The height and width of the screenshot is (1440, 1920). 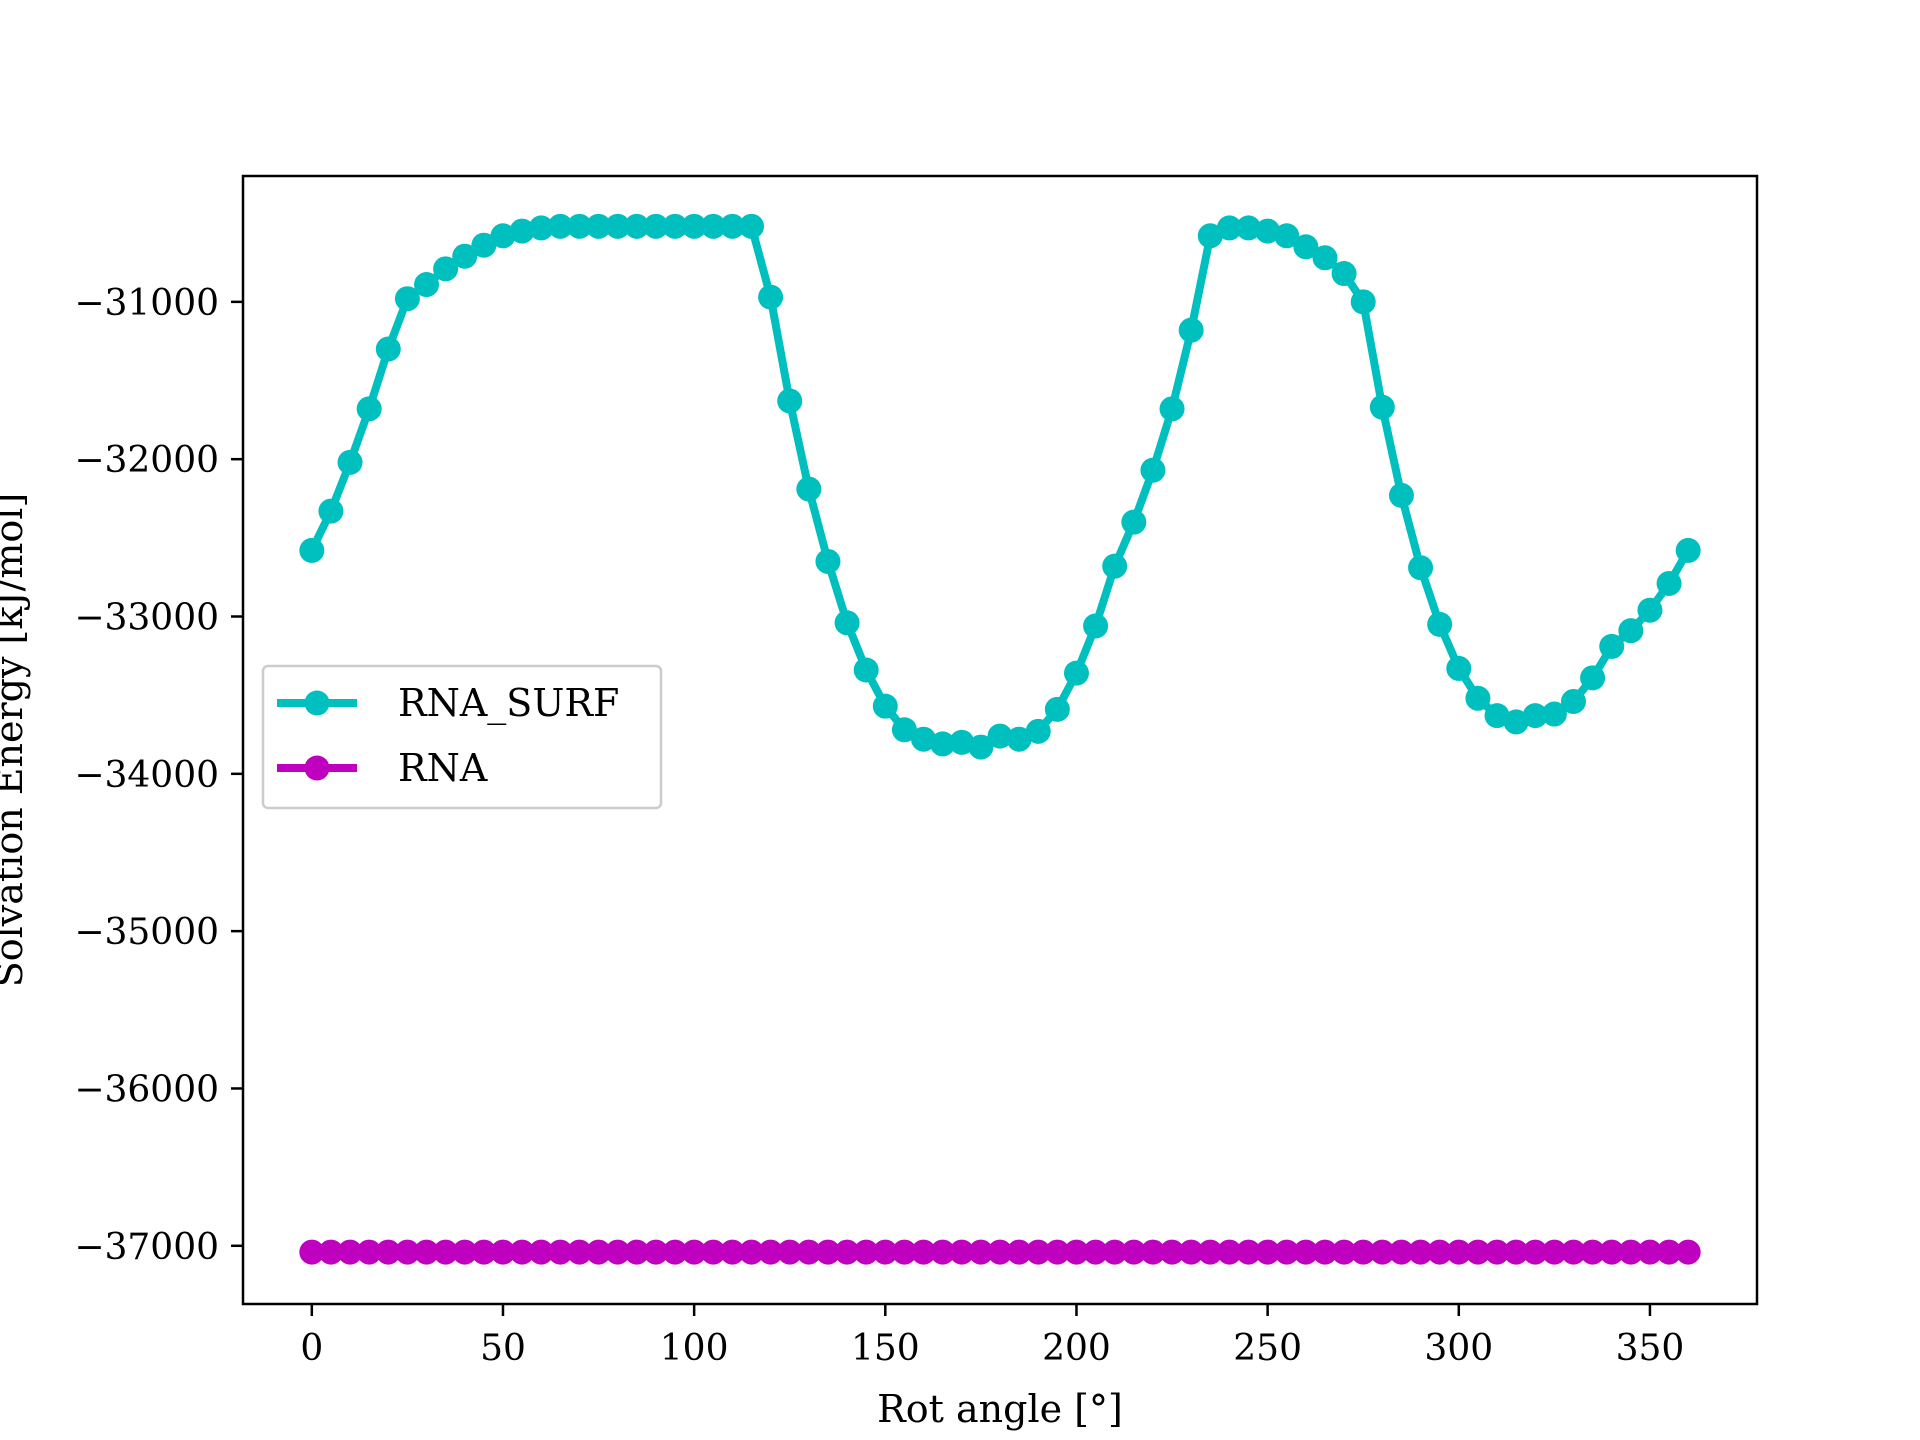 I want to click on y-tick-label: −37000, so click(x=146, y=1247).